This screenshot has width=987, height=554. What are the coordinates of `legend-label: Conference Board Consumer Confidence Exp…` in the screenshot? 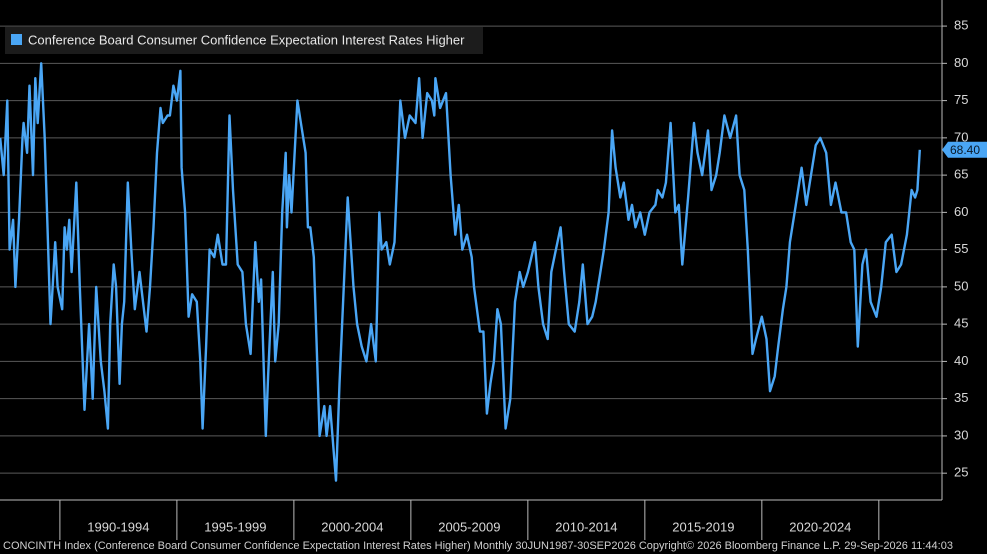 It's located at (246, 39).